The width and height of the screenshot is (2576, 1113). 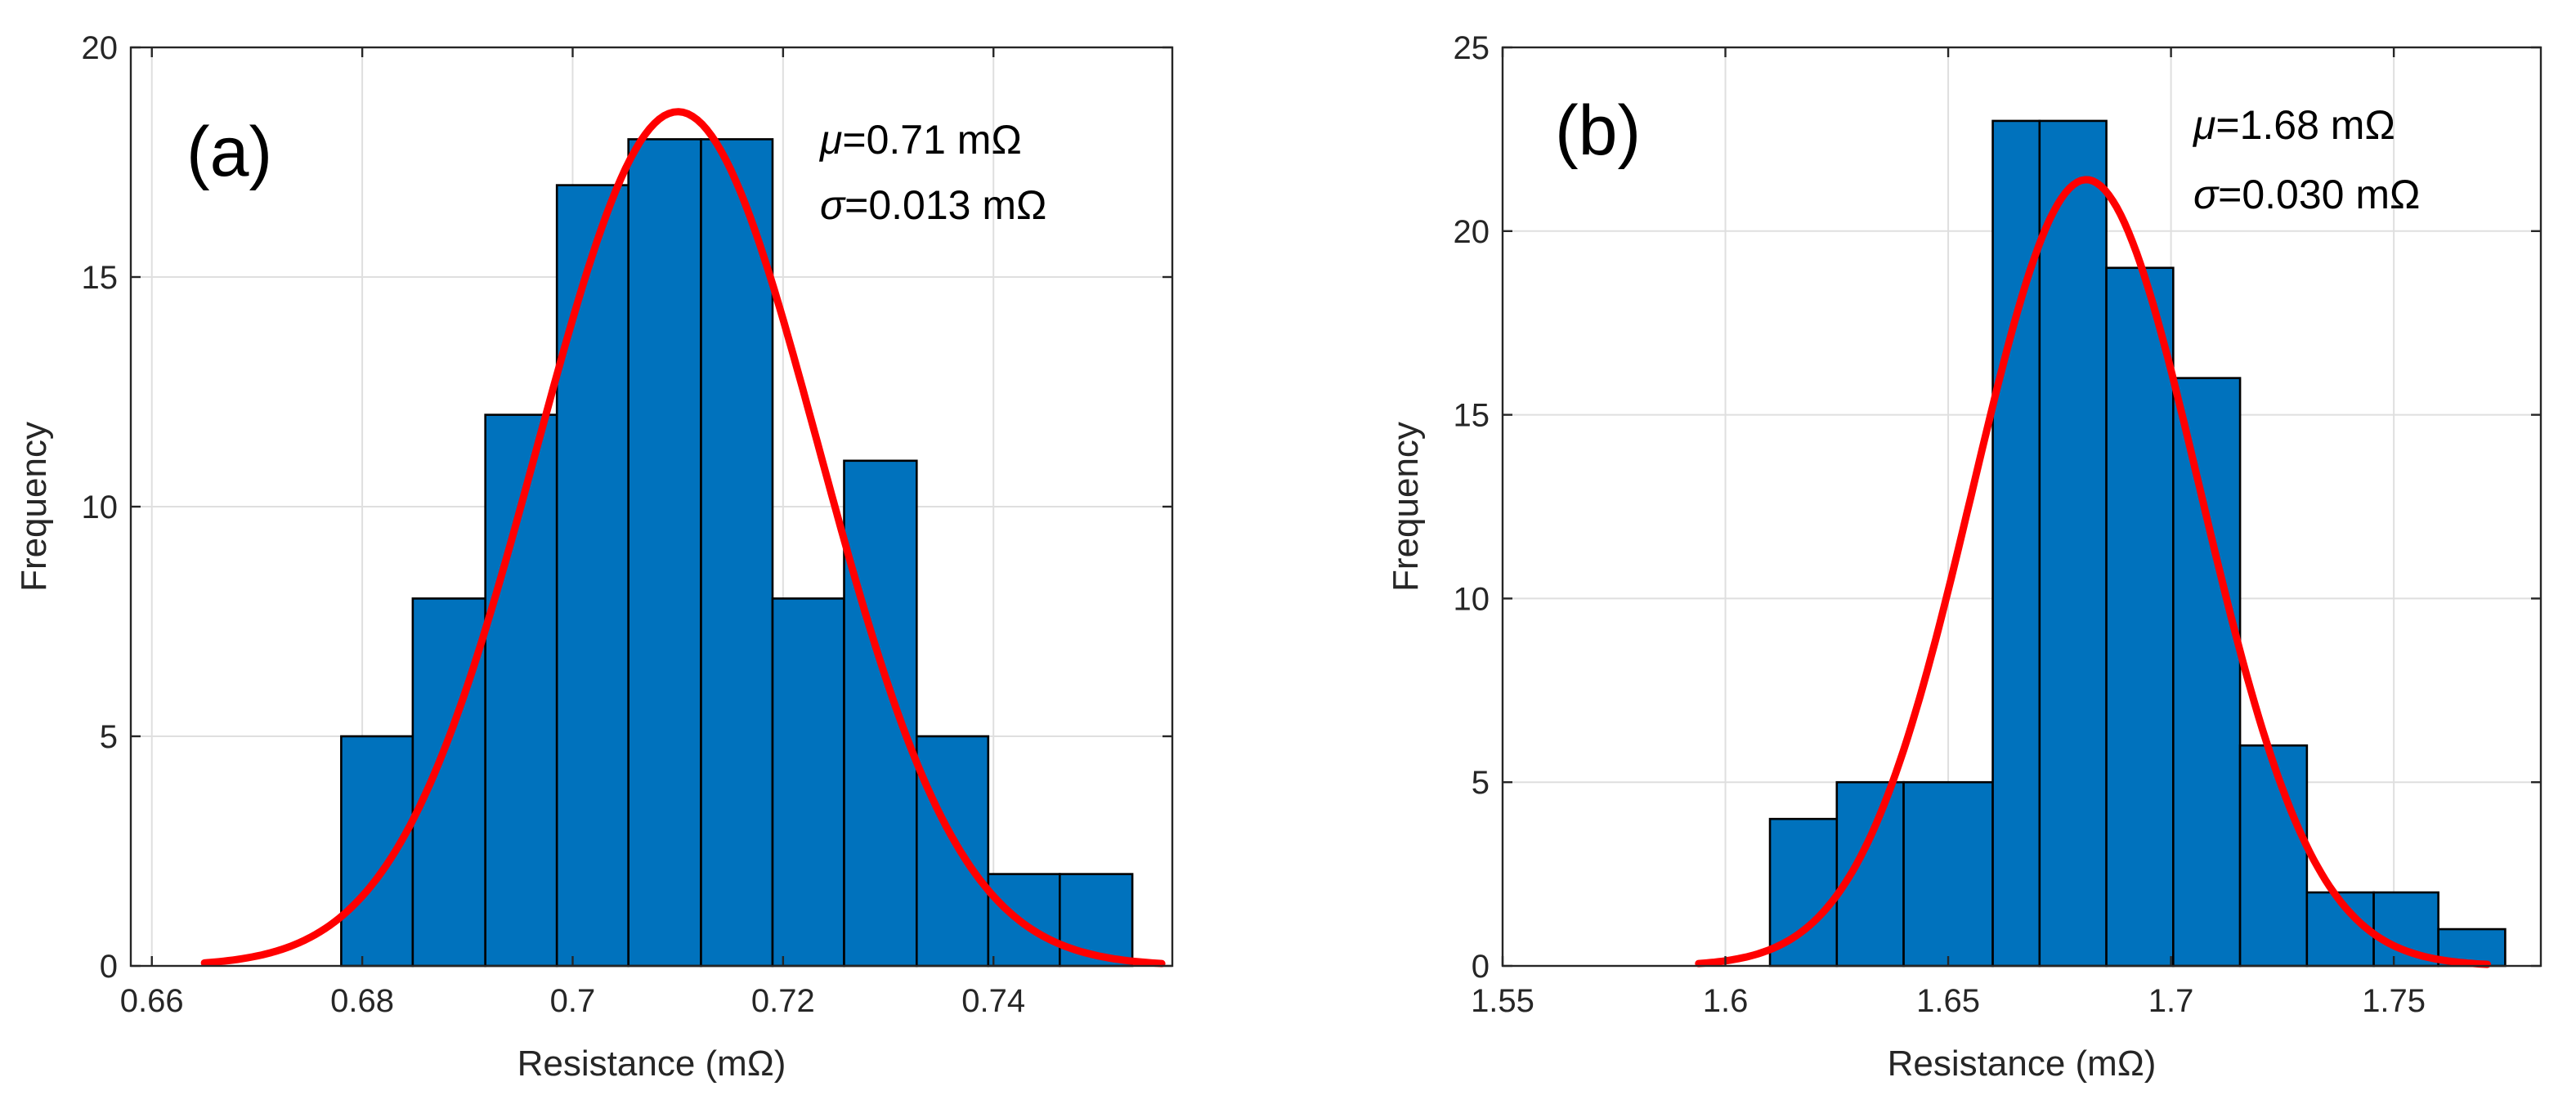 What do you see at coordinates (2319, 195) in the screenshot?
I see `std-value: =0.030 mΩ` at bounding box center [2319, 195].